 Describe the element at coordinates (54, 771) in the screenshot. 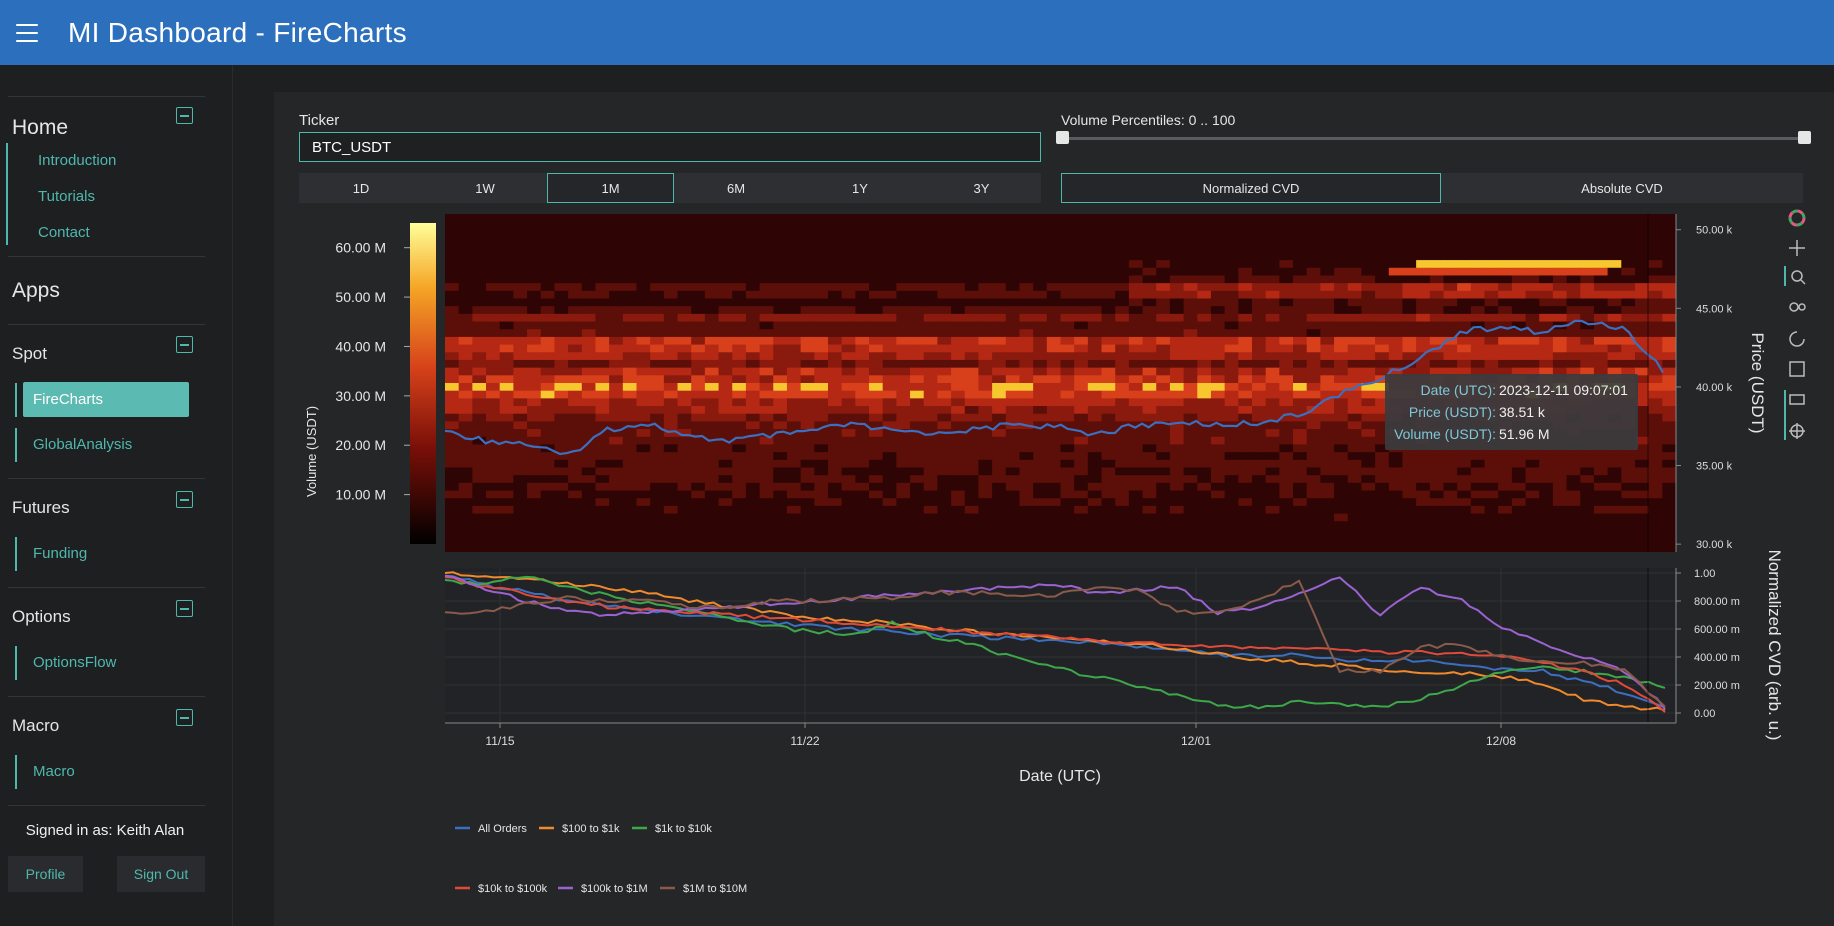

I see `sidebar-item-macro: Macro` at that location.